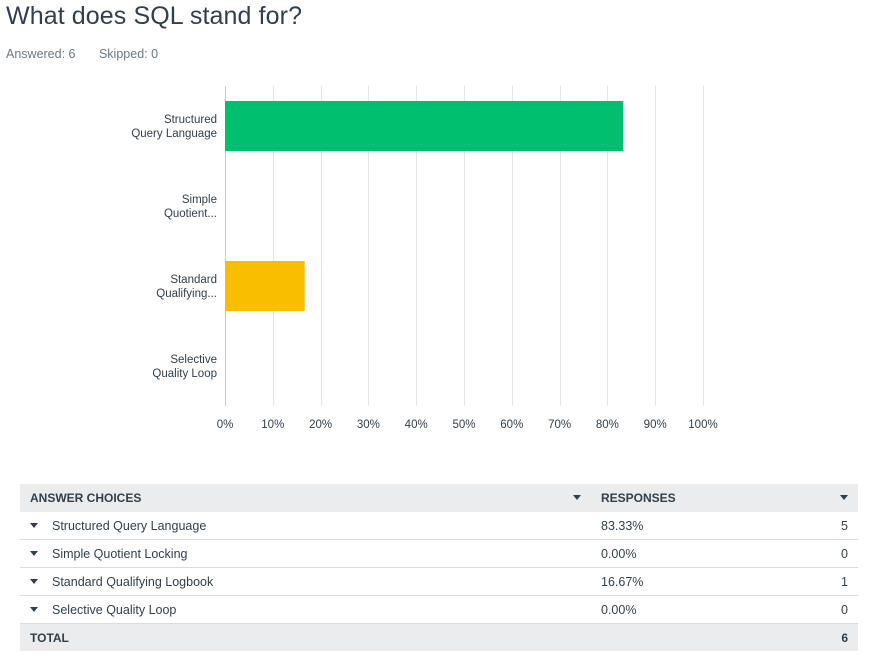  Describe the element at coordinates (691, 581) in the screenshot. I see `response-percent: 16.67%` at that location.